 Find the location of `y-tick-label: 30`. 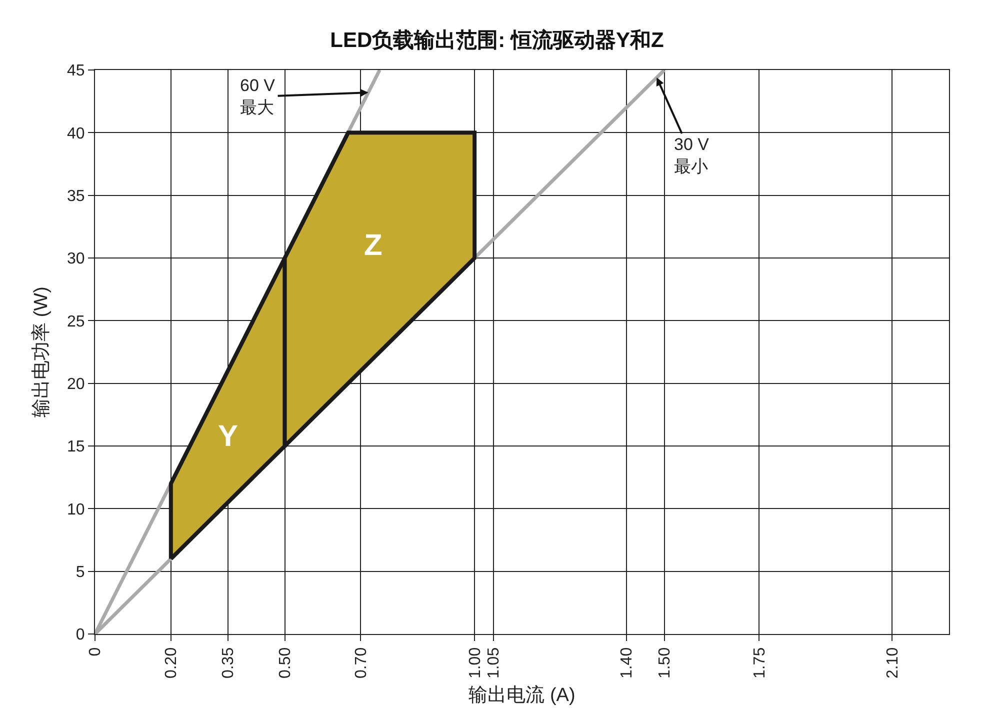

y-tick-label: 30 is located at coordinates (76, 259).